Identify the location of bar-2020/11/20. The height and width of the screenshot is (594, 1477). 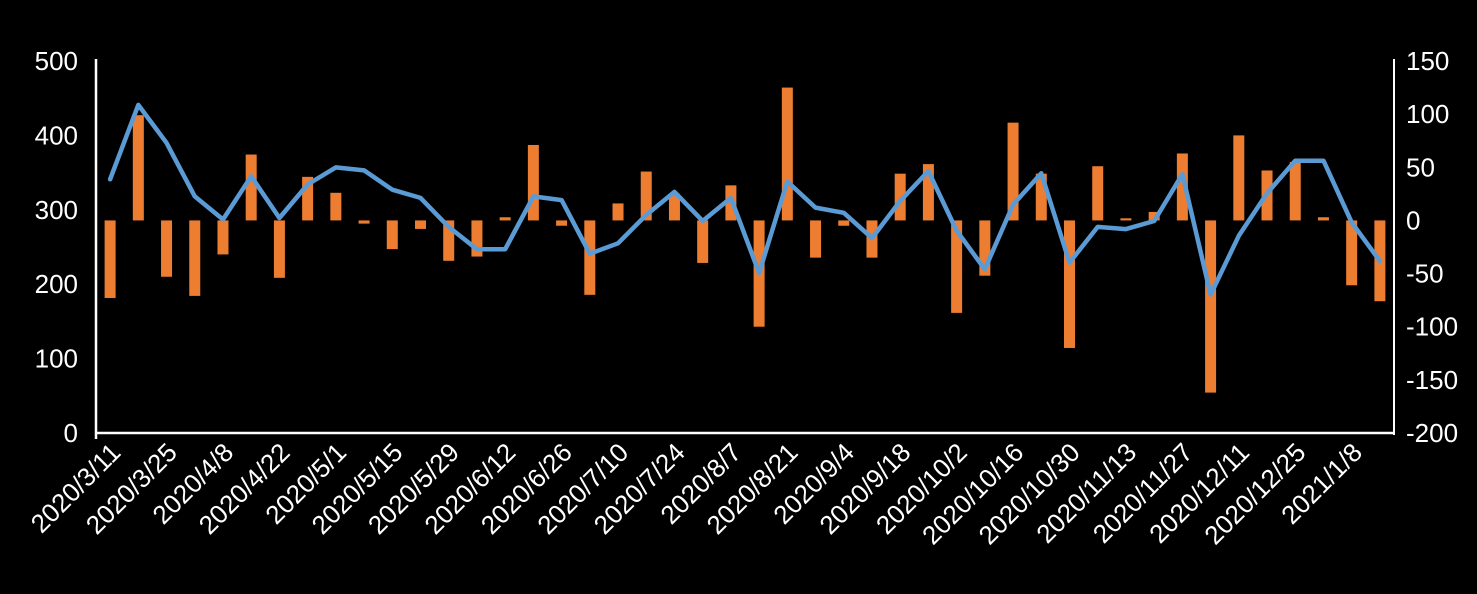
(1154, 216).